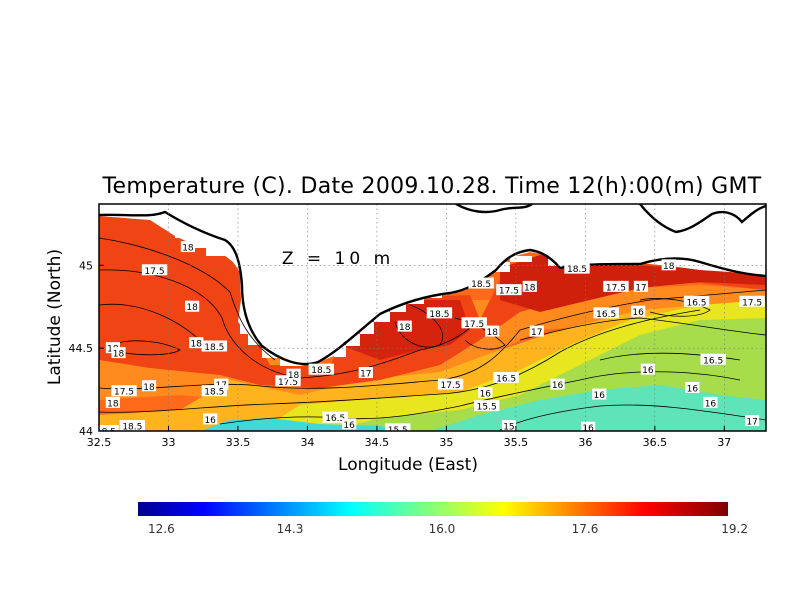 The image size is (800, 600). I want to click on contour-label-text: 15, so click(508, 428).